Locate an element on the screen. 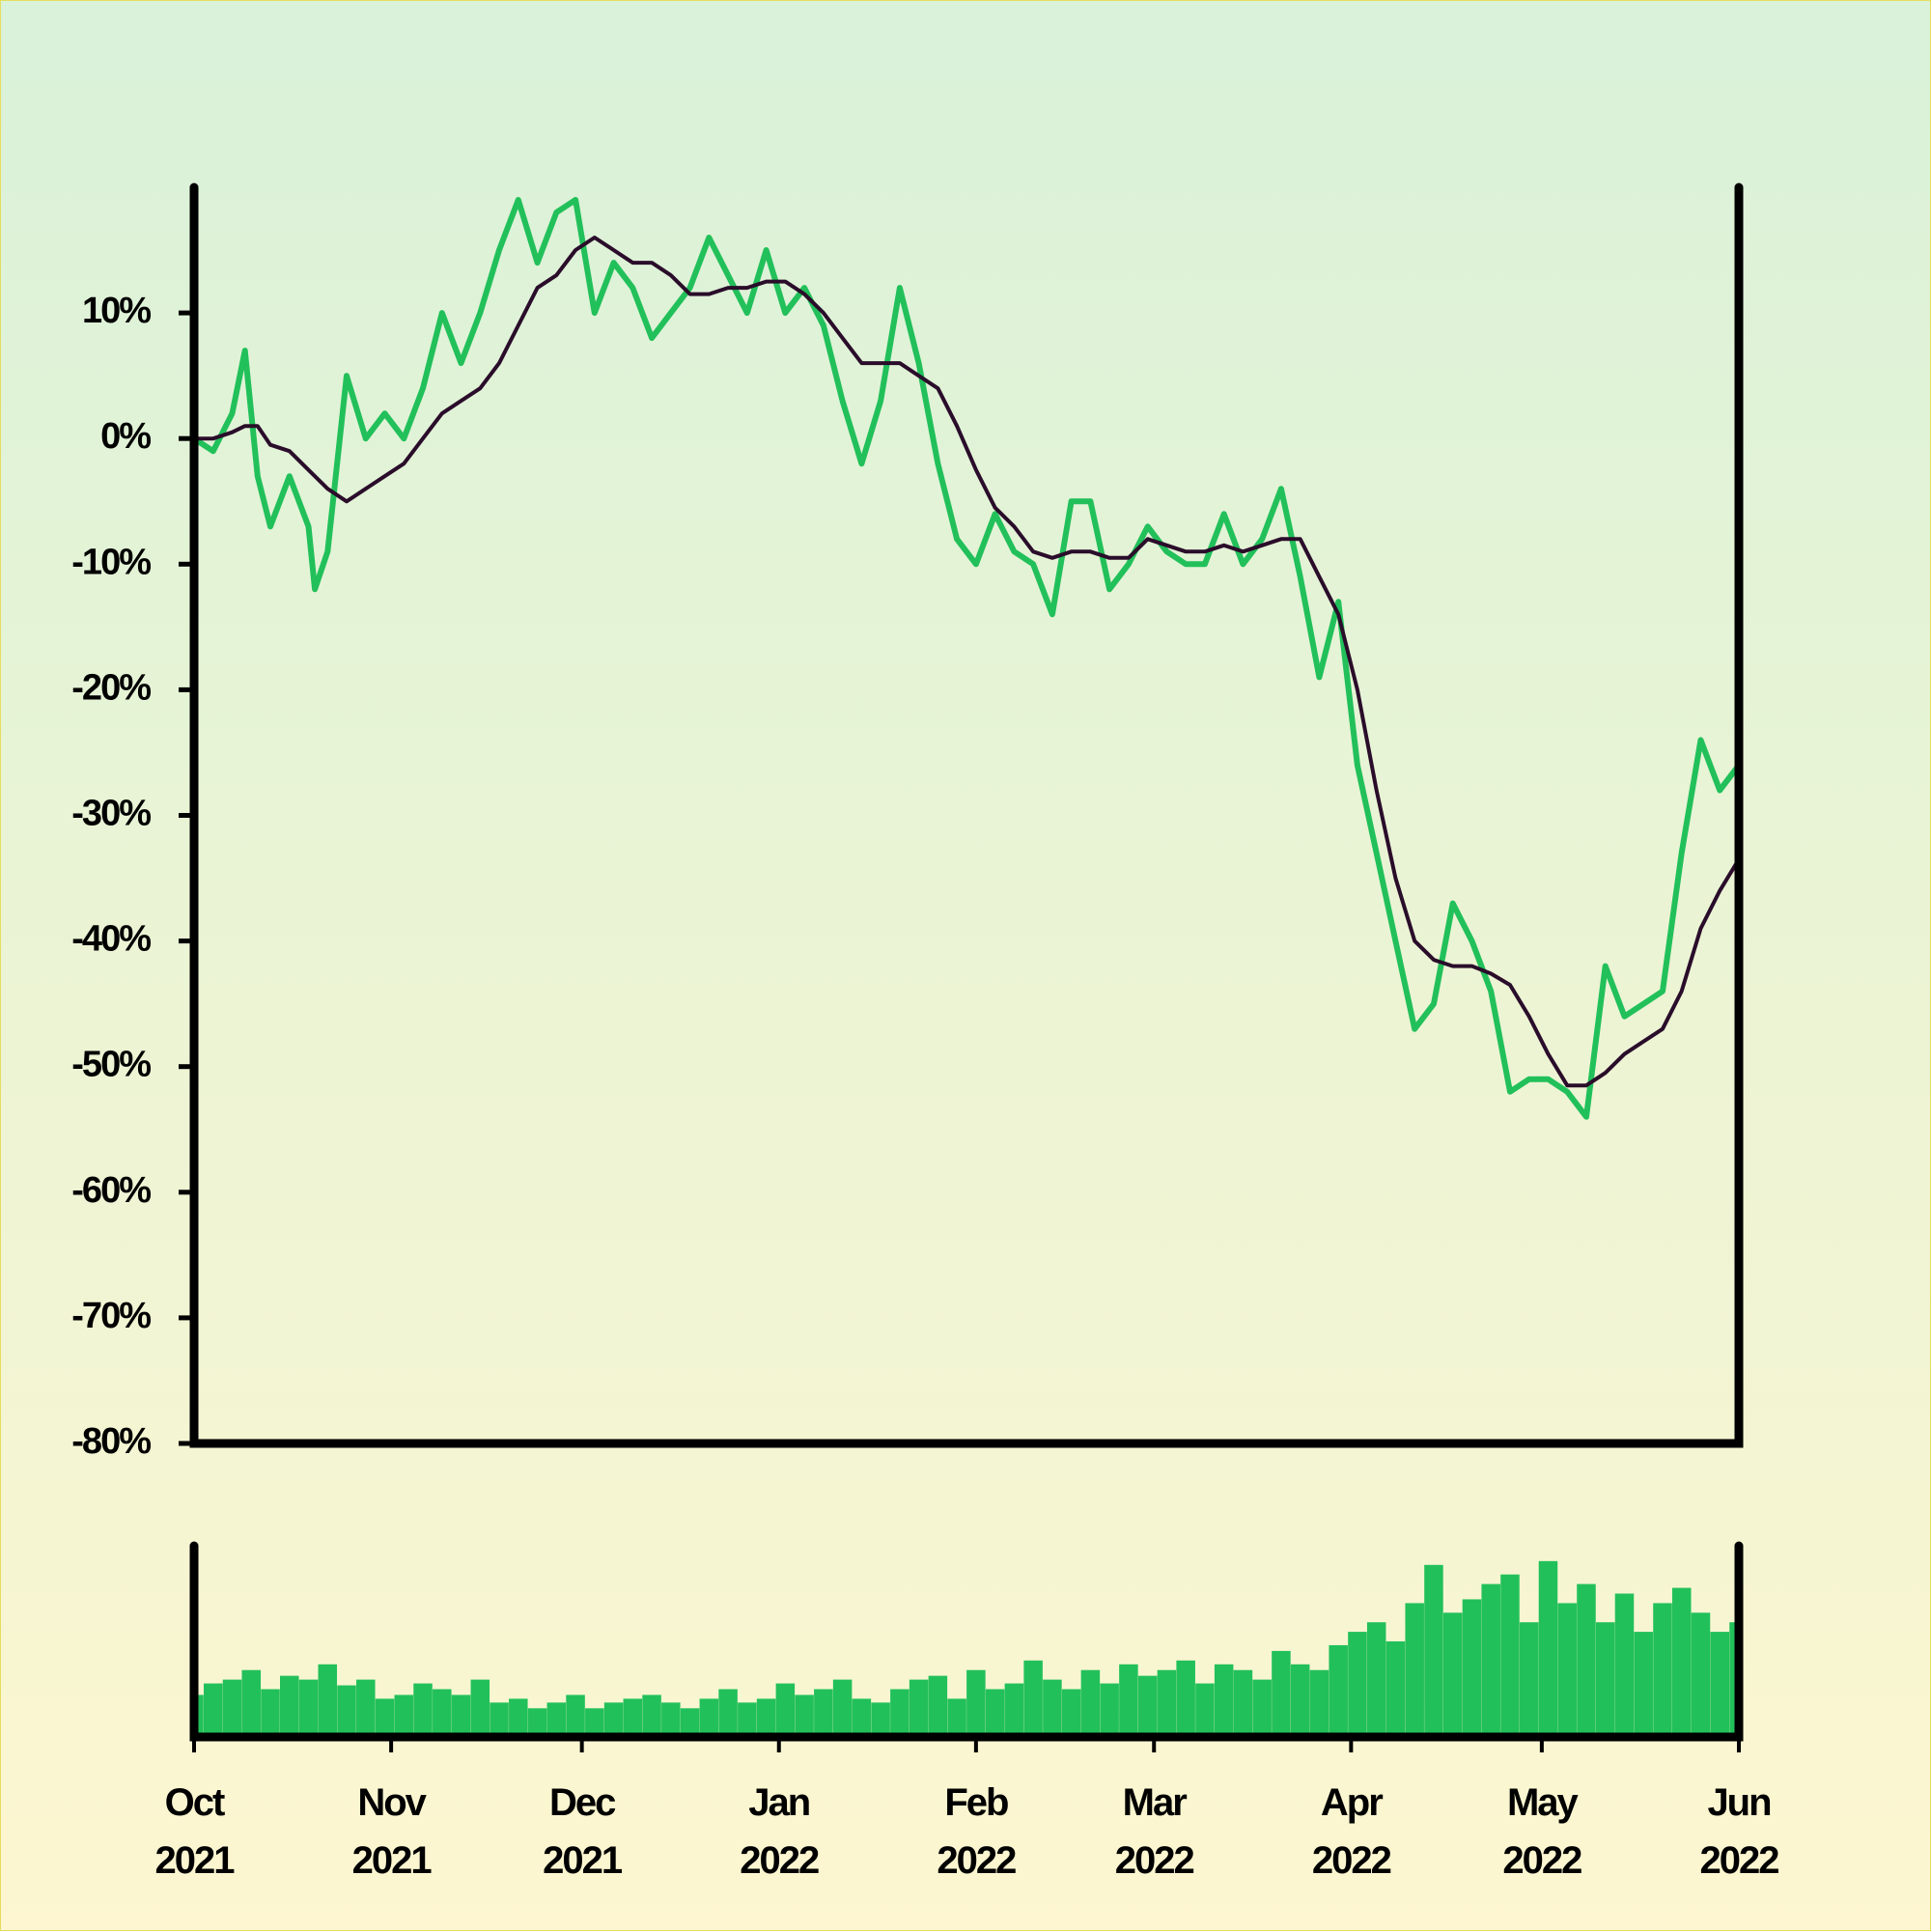 This screenshot has width=1931, height=1932. axis-frame is located at coordinates (966, 1642).